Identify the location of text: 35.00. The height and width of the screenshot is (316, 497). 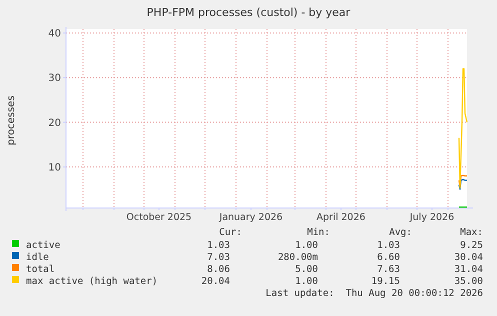
(469, 281).